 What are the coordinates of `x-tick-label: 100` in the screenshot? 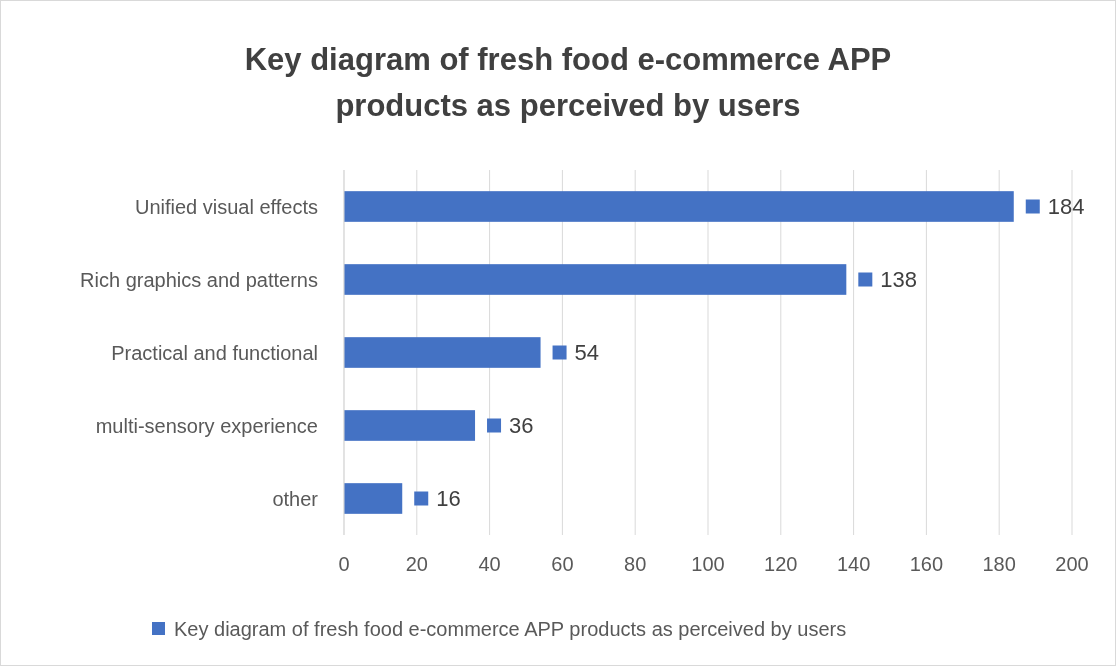 It's located at (708, 564).